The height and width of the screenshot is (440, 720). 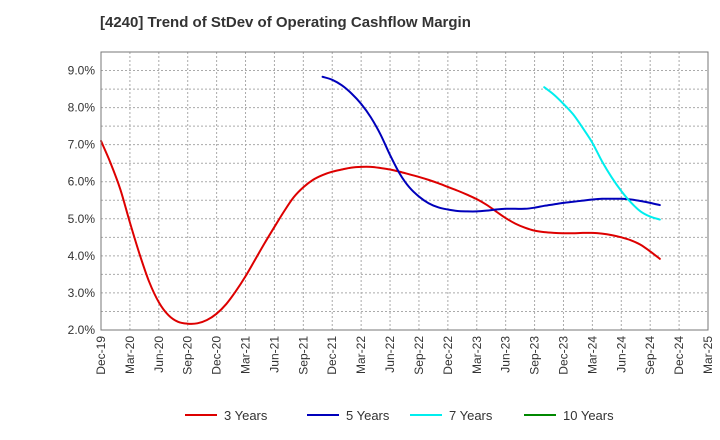 I want to click on x-tick-label: Sep-20, so click(x=188, y=355).